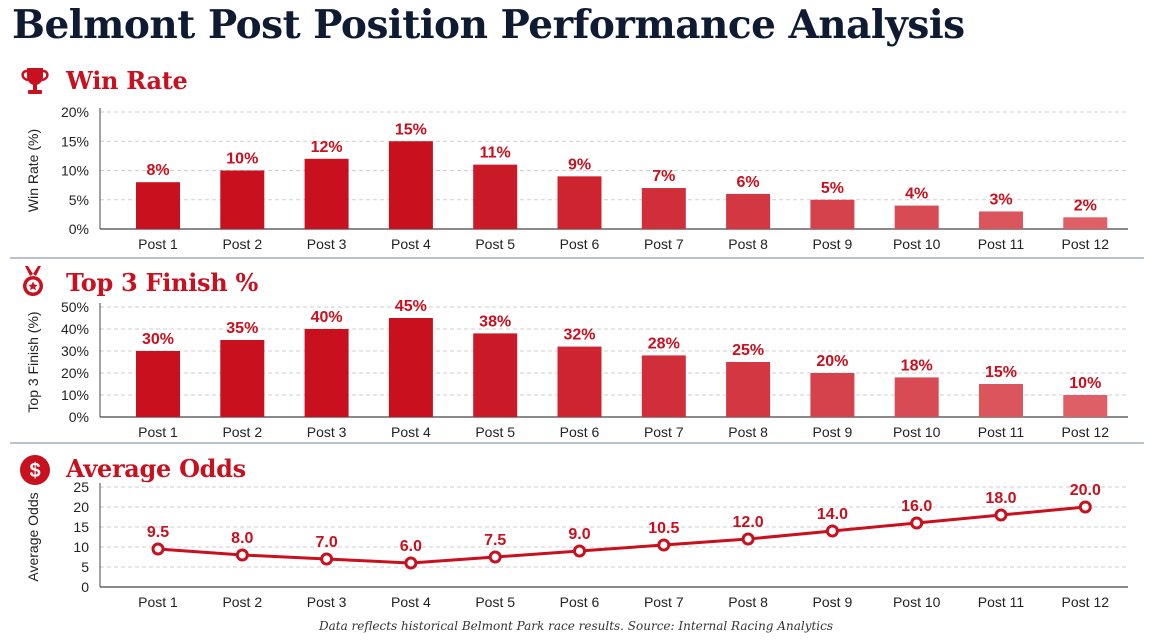 This screenshot has height=640, width=1152. I want to click on y-tick-label: 15, so click(81, 527).